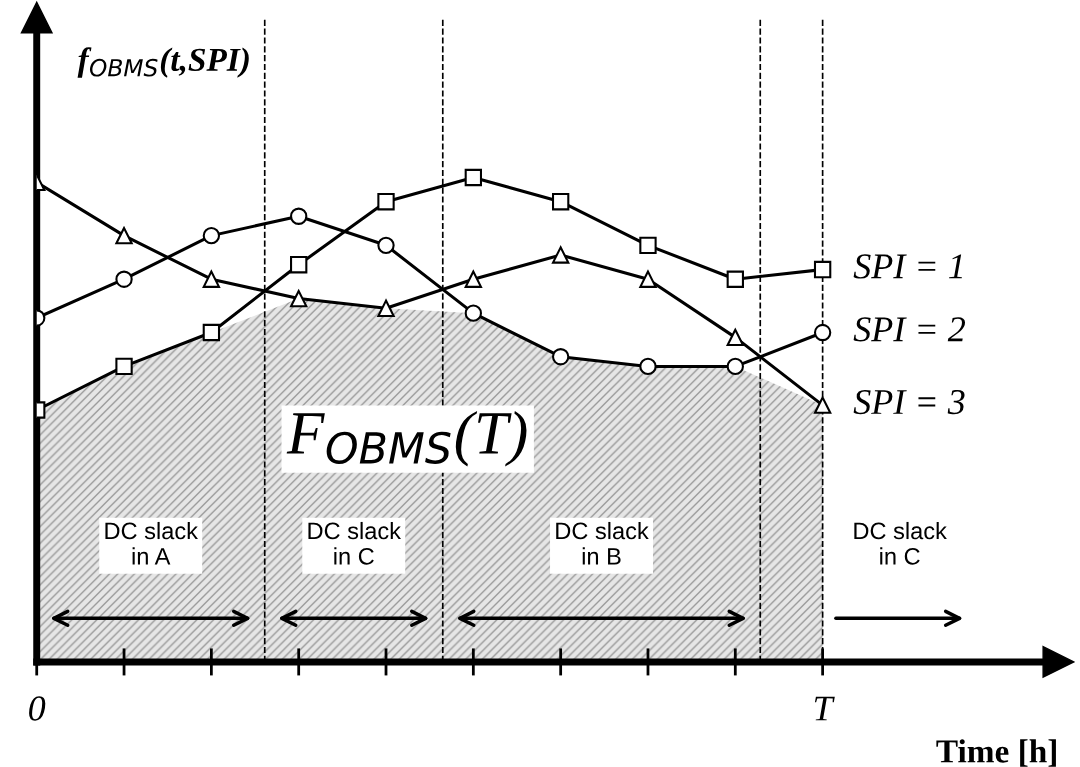 Image resolution: width=1080 pixels, height=767 pixels. I want to click on x-tick-label: 0, so click(37, 708).